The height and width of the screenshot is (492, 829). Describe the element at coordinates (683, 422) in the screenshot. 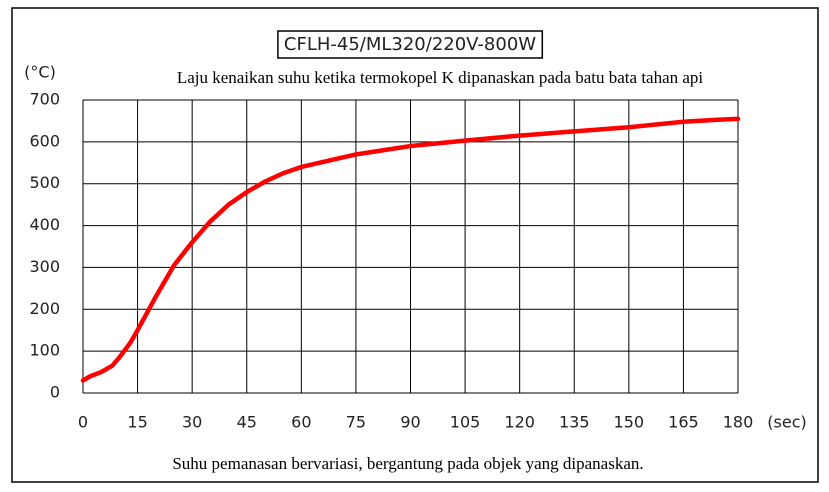

I see `x-tick-label: 165` at that location.